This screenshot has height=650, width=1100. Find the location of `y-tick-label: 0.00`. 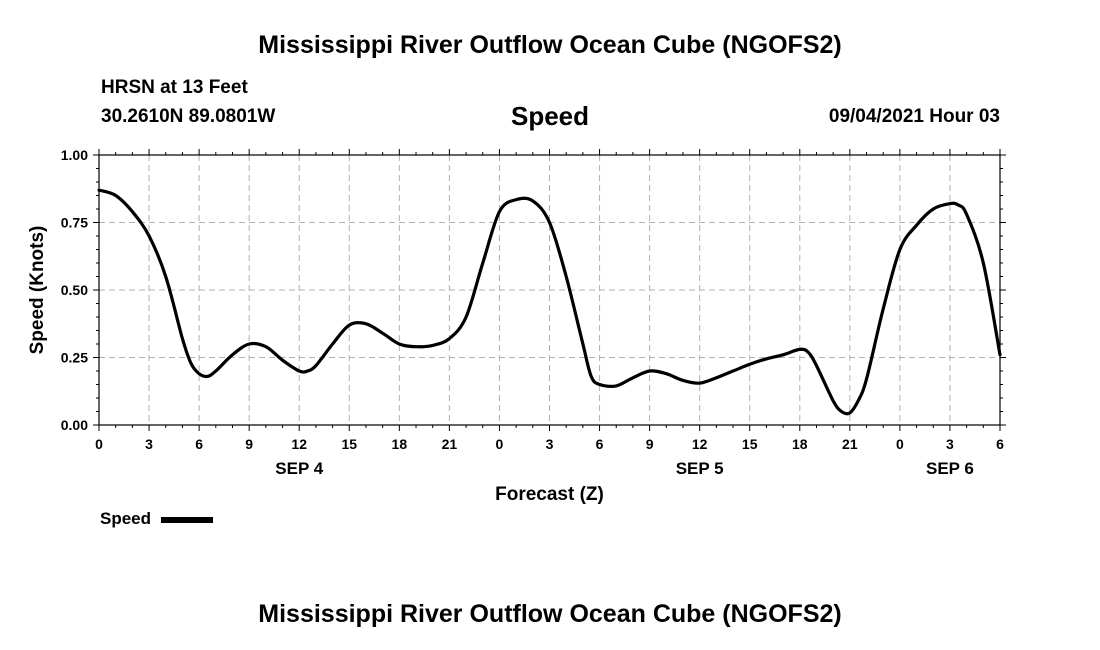

y-tick-label: 0.00 is located at coordinates (74, 425).